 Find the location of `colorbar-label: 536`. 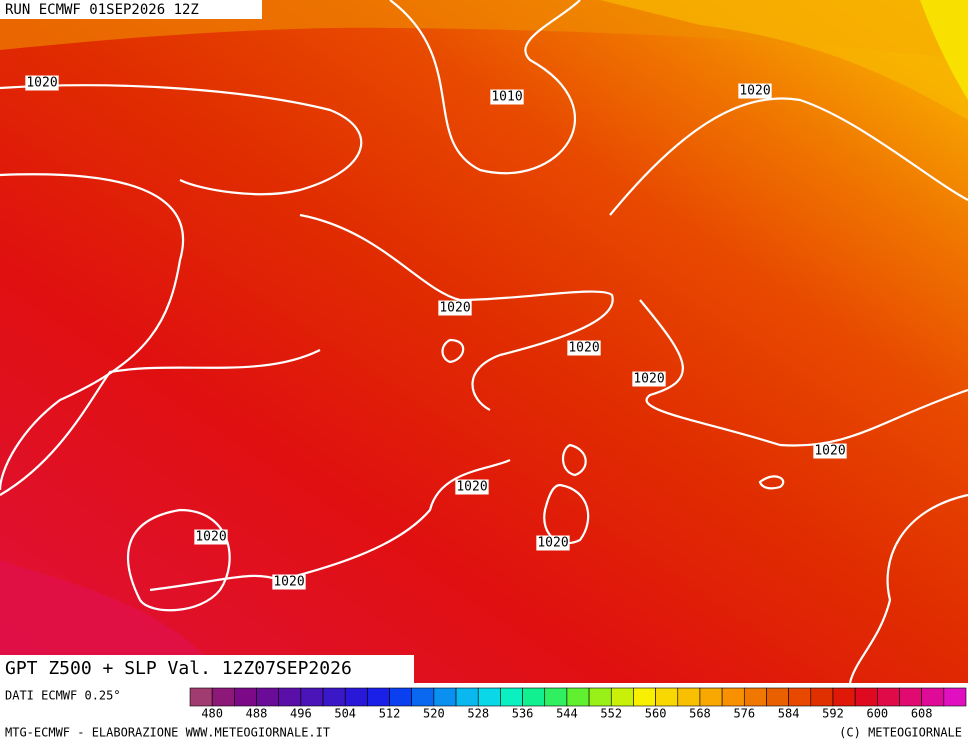

colorbar-label: 536 is located at coordinates (523, 714).